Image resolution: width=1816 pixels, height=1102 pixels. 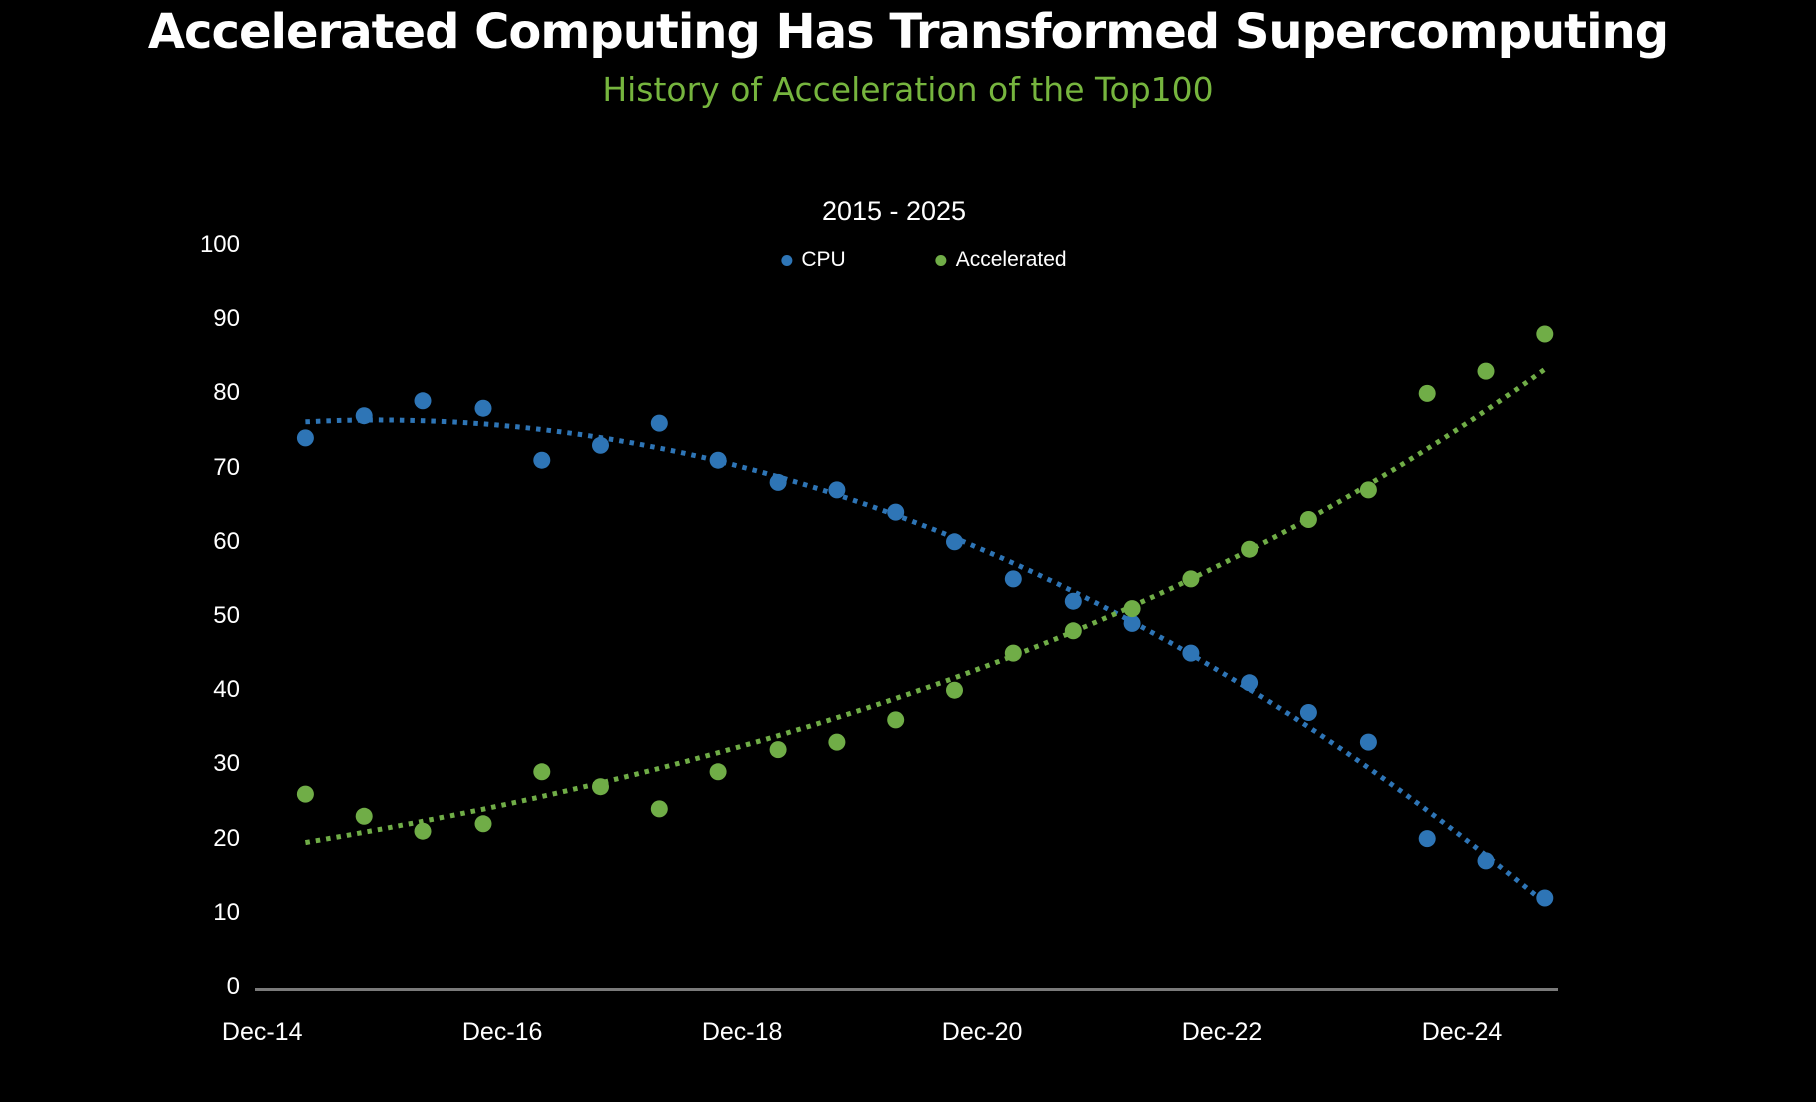 What do you see at coordinates (226, 764) in the screenshot?
I see `y-tick-label: 30` at bounding box center [226, 764].